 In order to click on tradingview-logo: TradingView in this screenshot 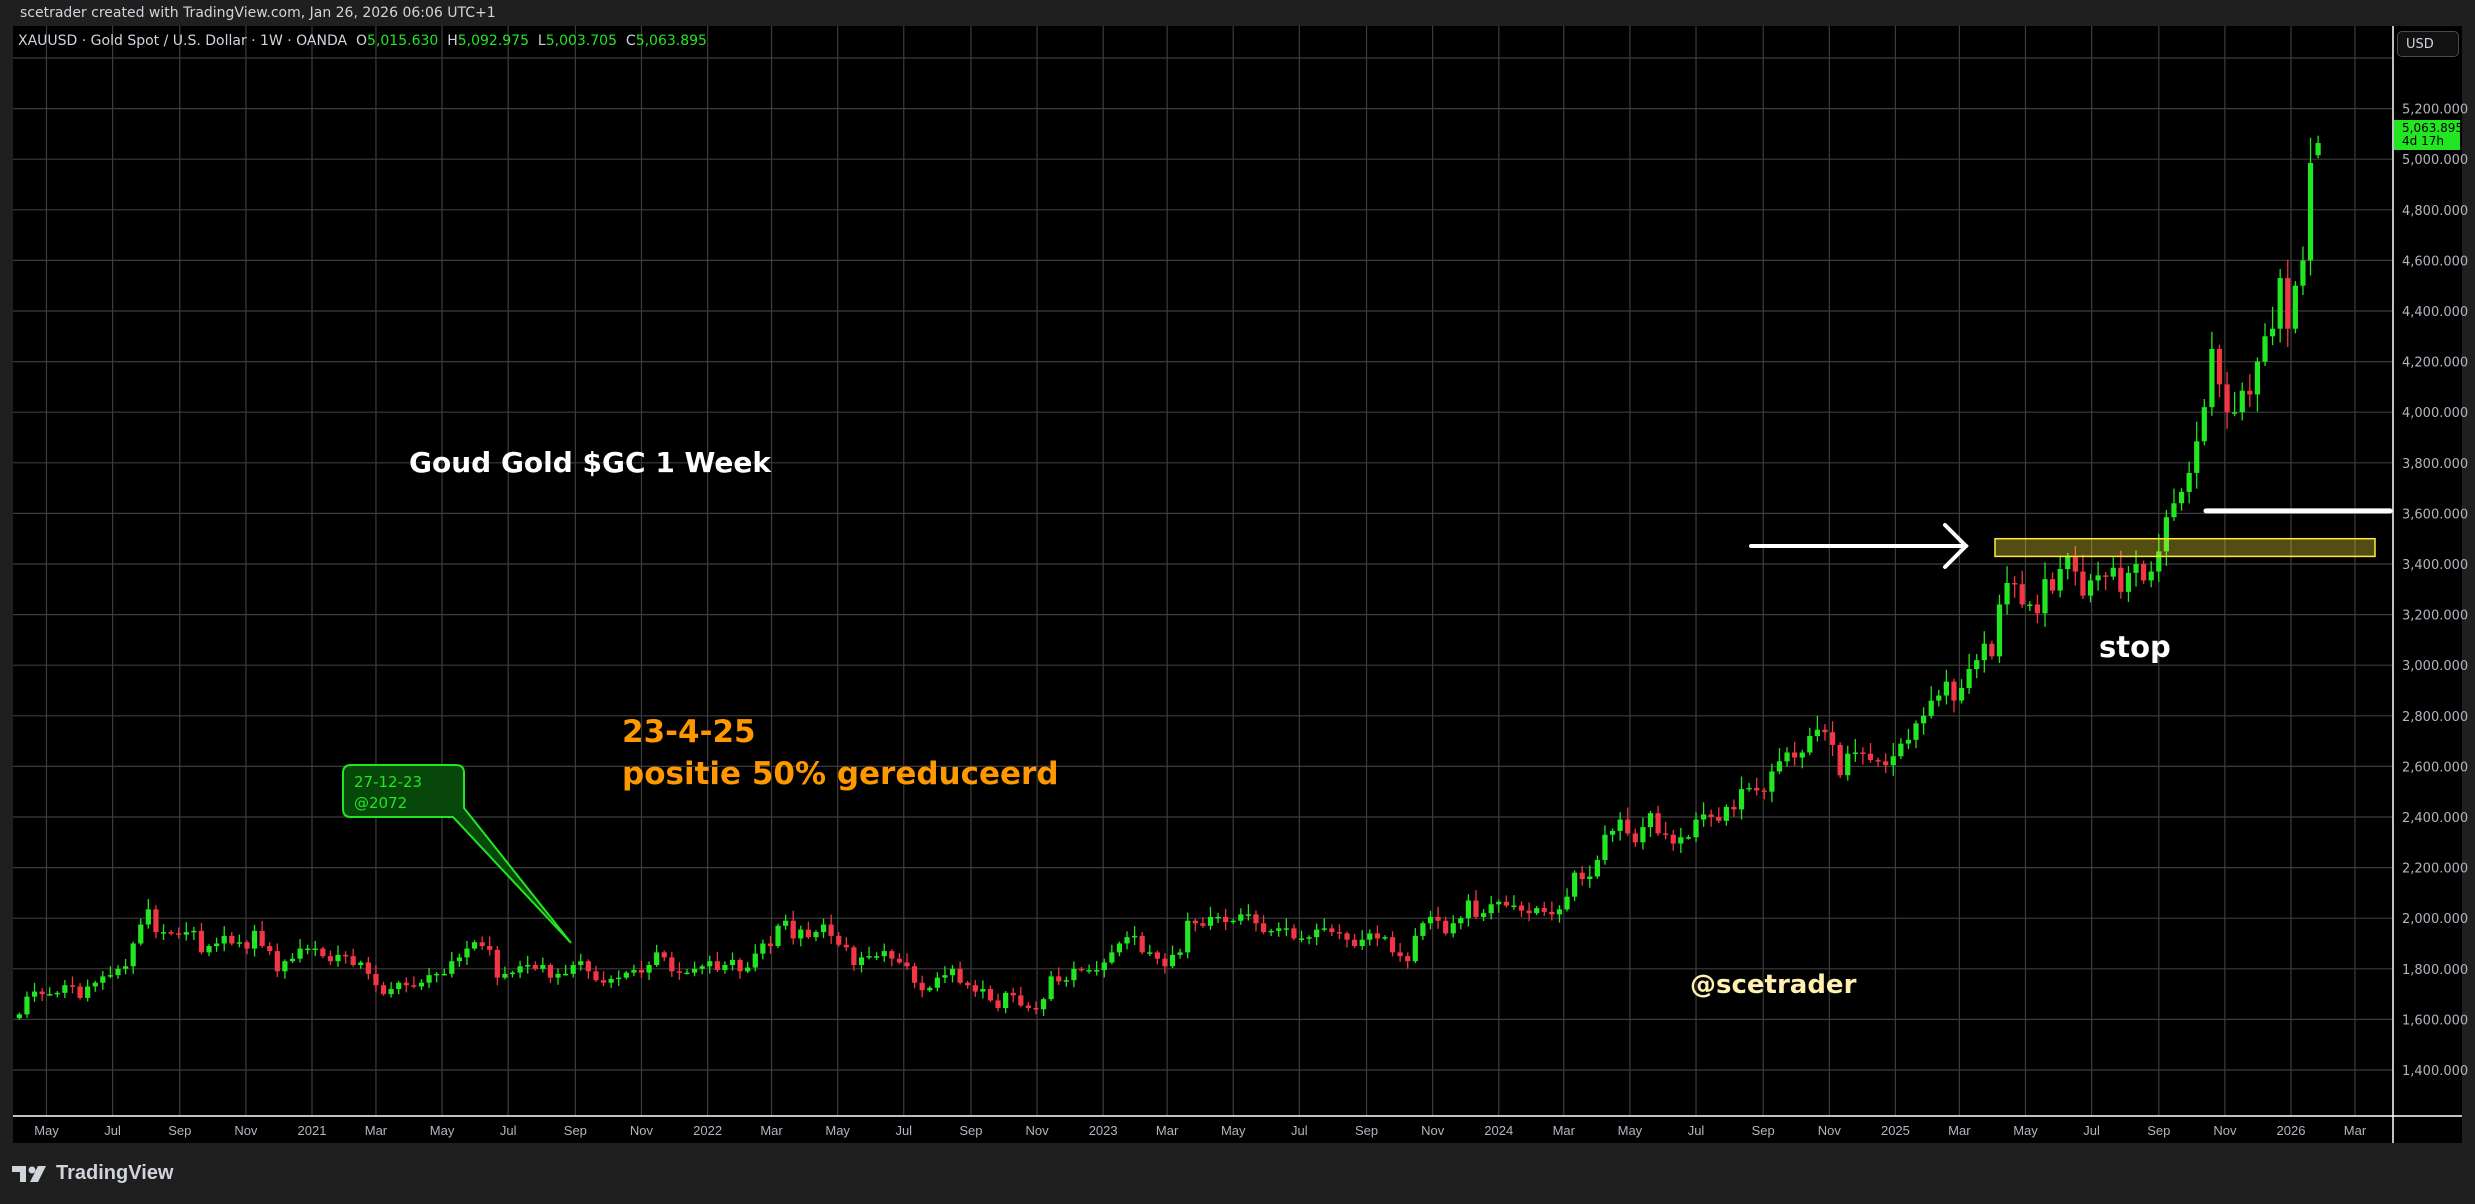, I will do `click(92, 1173)`.